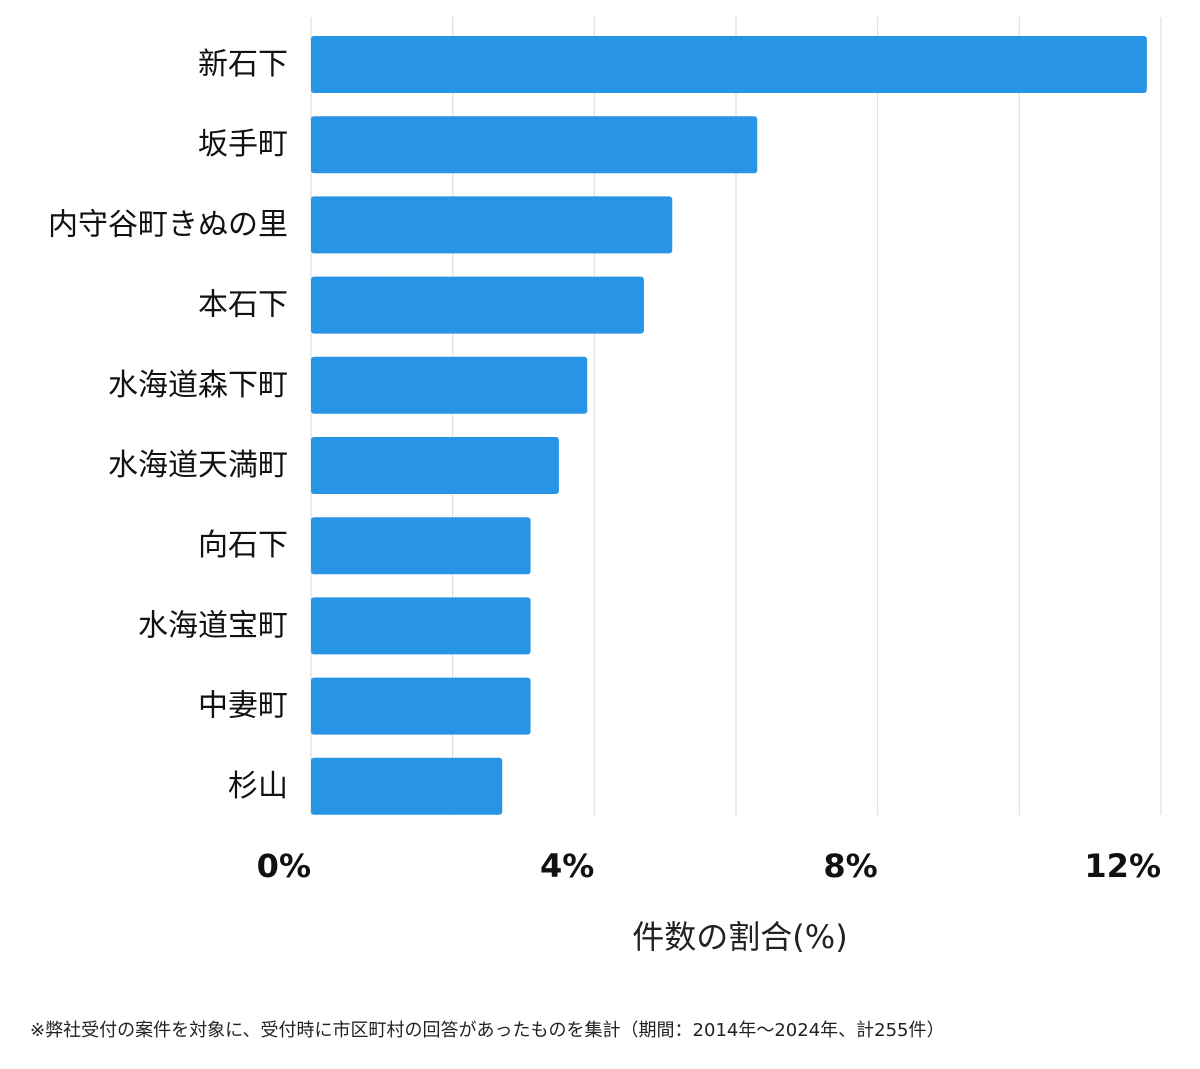 This screenshot has height=1069, width=1200. Describe the element at coordinates (258, 786) in the screenshot. I see `category-label: 杉山` at that location.